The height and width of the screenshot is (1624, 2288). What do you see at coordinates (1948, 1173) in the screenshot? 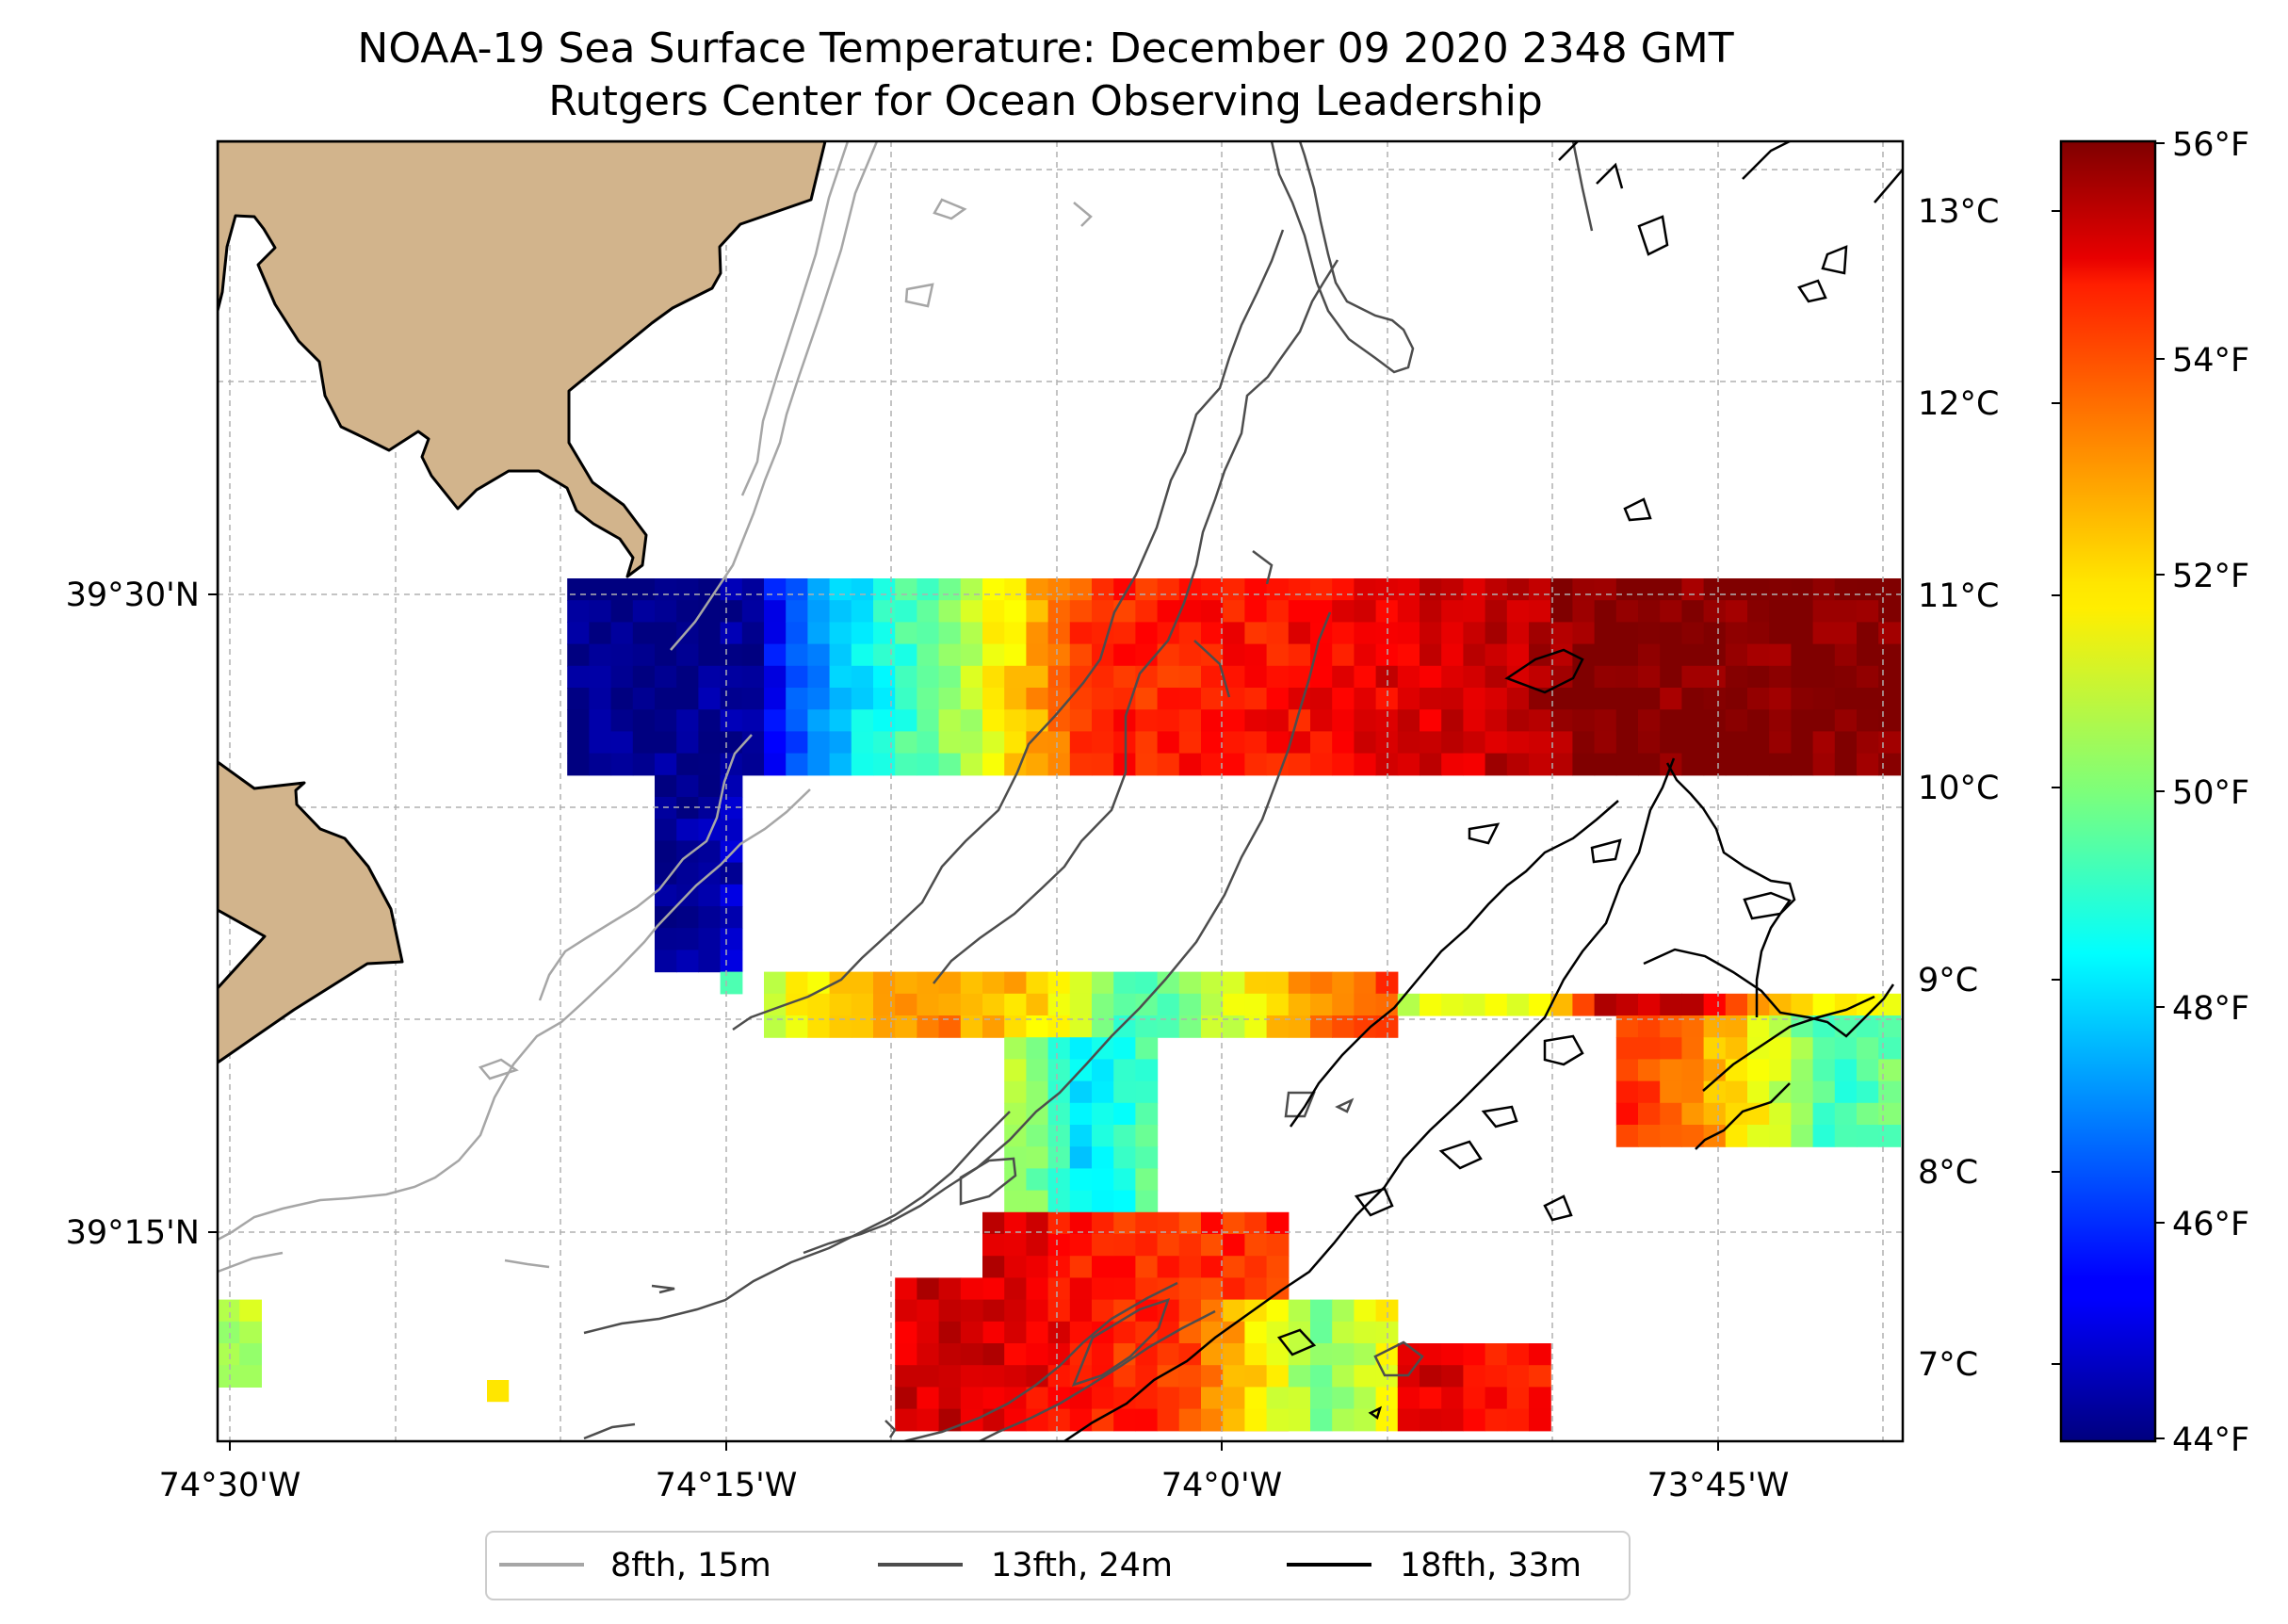
I see `celsius-tick-6: 8°C` at bounding box center [1948, 1173].